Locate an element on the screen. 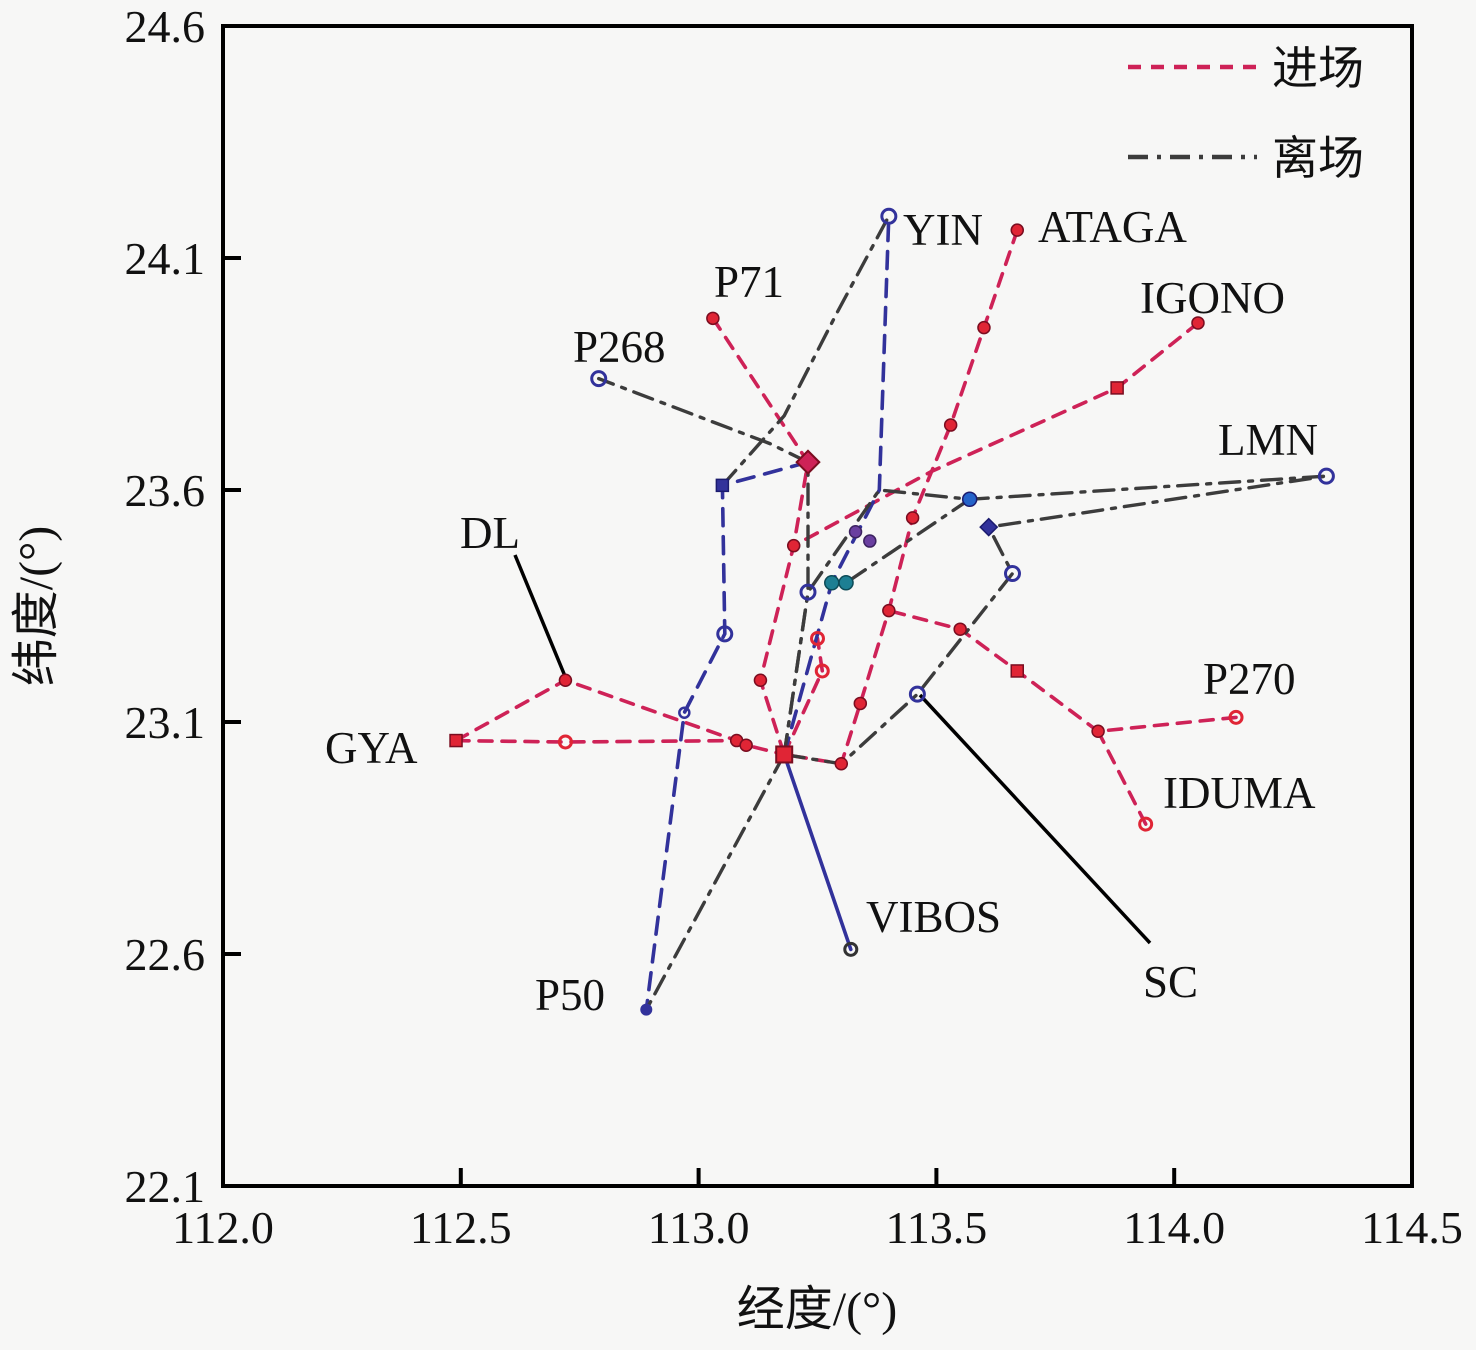 This screenshot has width=1476, height=1350. x-axis-title: 经度/(°) is located at coordinates (817, 1309).